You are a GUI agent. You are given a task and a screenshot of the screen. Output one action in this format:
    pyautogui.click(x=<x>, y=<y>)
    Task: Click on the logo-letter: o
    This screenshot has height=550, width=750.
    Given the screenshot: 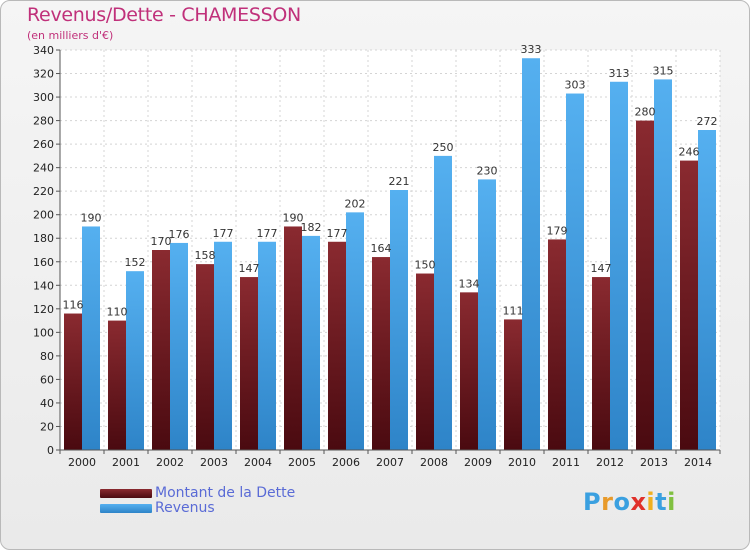 What is the action you would take?
    pyautogui.click(x=622, y=502)
    